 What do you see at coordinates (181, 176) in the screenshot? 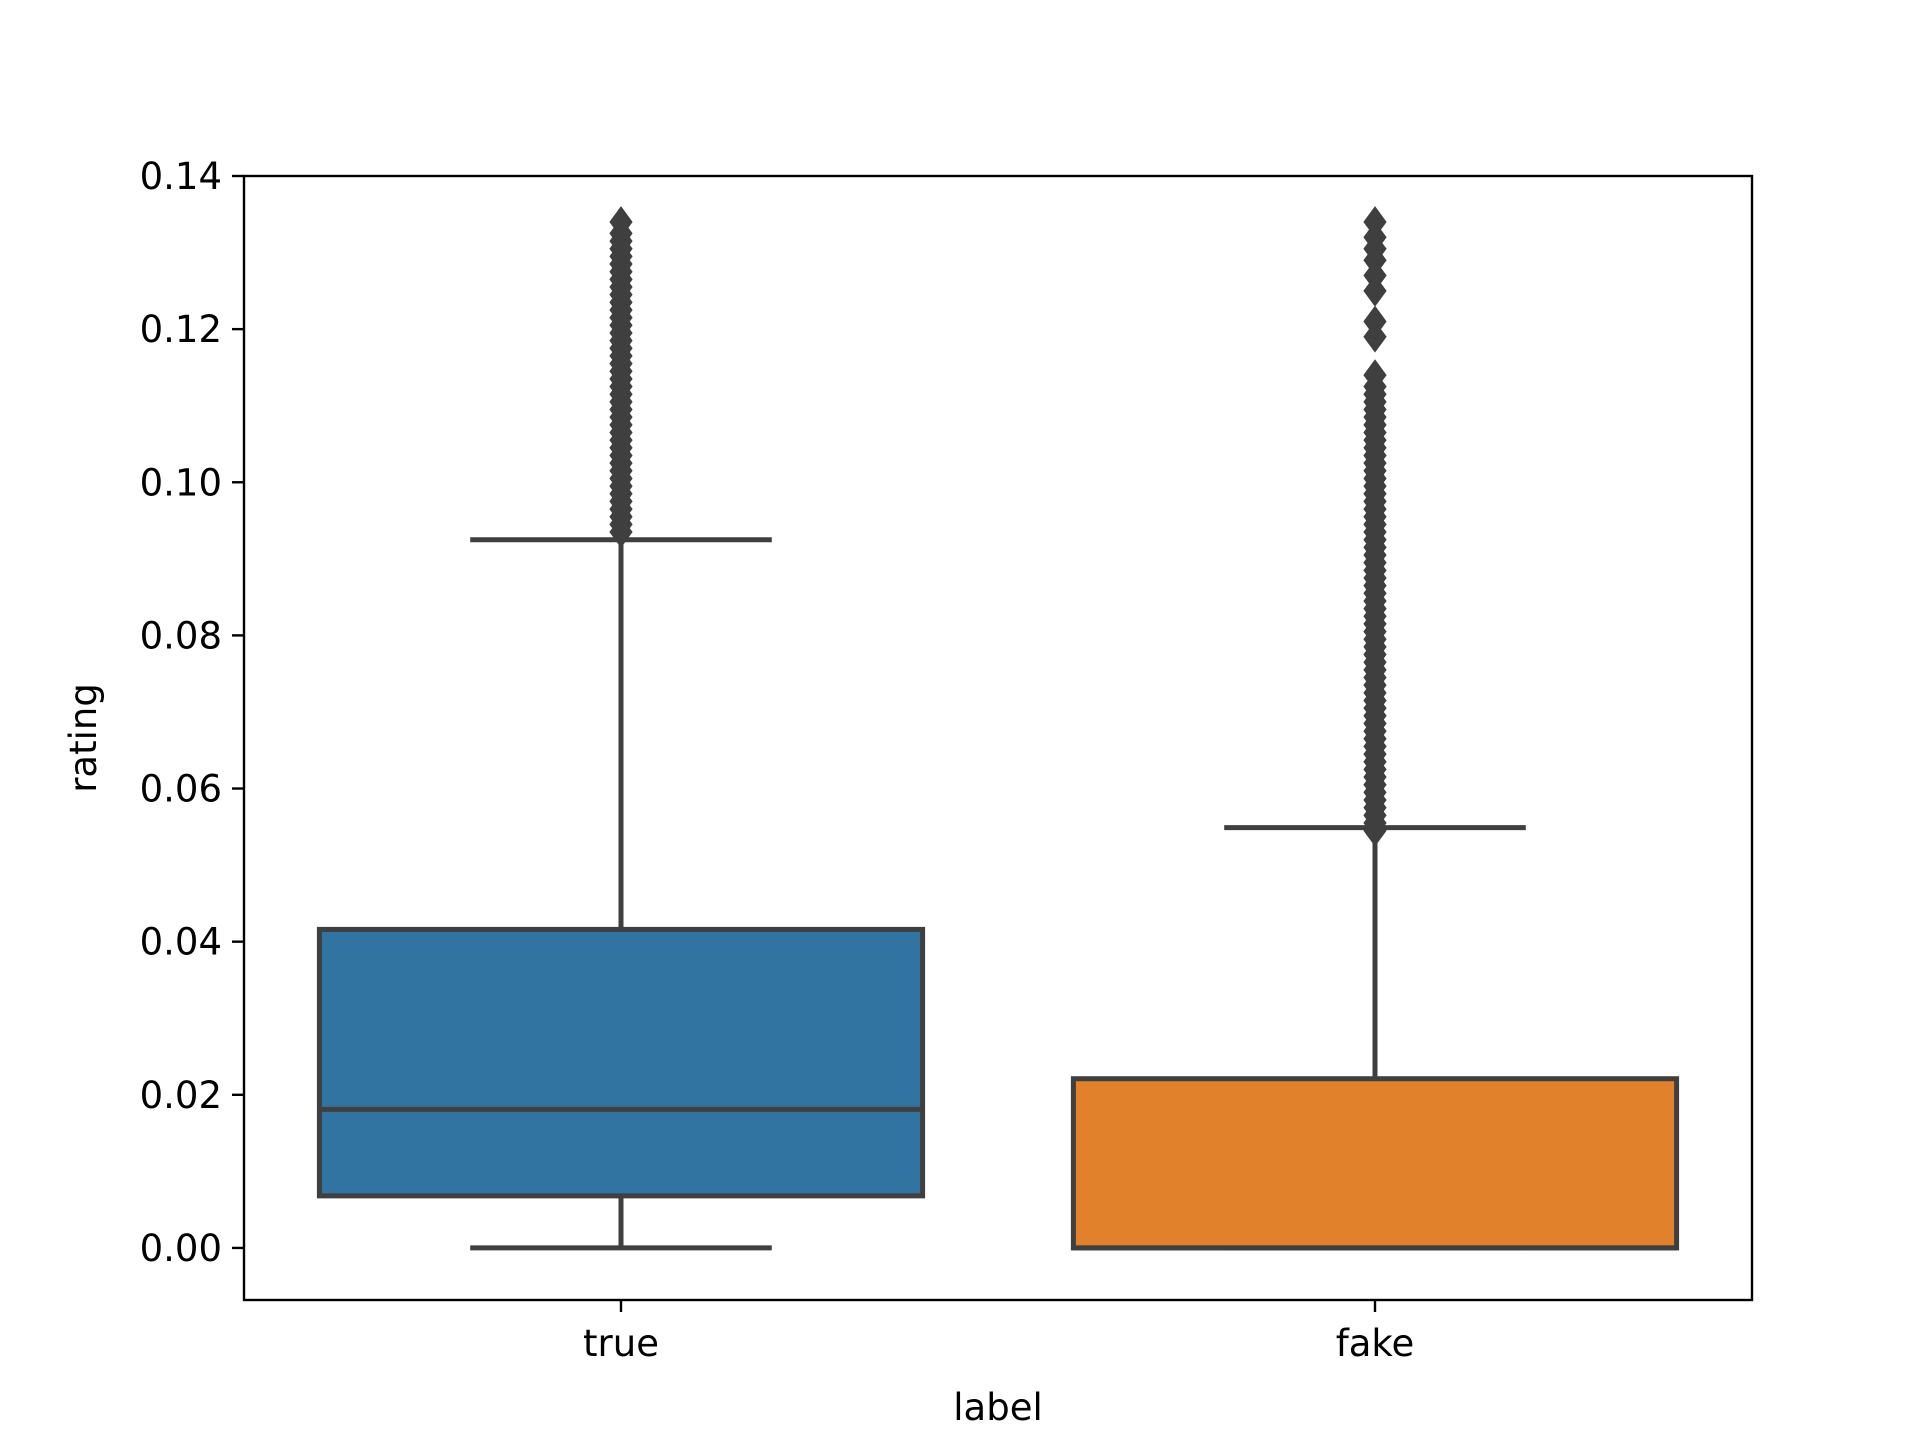
I see `y-tick-label: 0.14` at bounding box center [181, 176].